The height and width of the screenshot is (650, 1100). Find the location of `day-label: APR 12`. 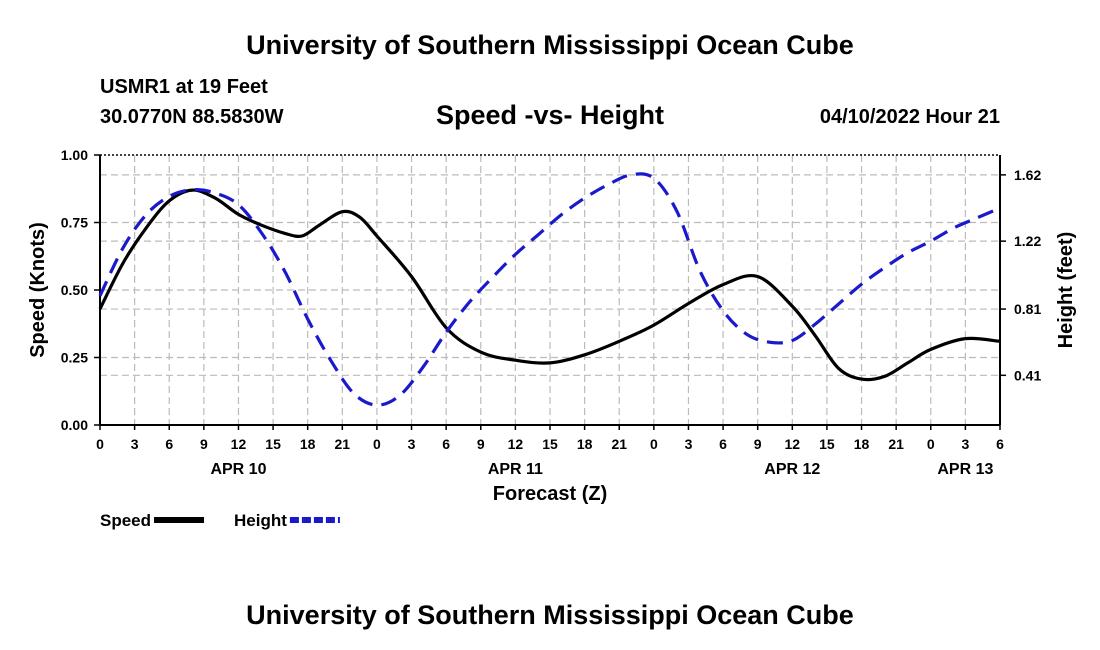

day-label: APR 12 is located at coordinates (792, 469).